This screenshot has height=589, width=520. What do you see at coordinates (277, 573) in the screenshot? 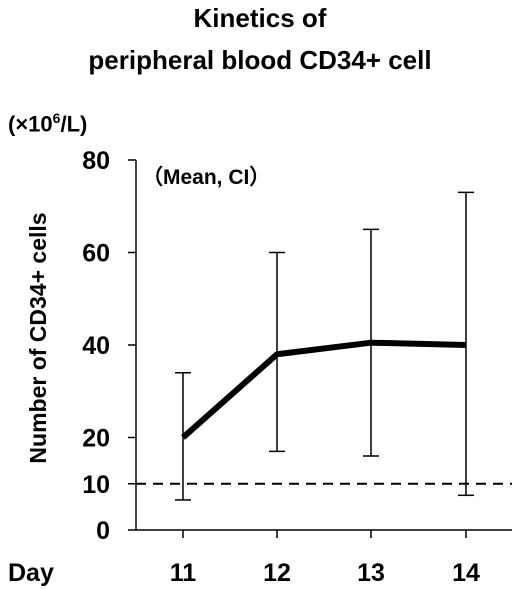
I see `x-tick-label: 12` at bounding box center [277, 573].